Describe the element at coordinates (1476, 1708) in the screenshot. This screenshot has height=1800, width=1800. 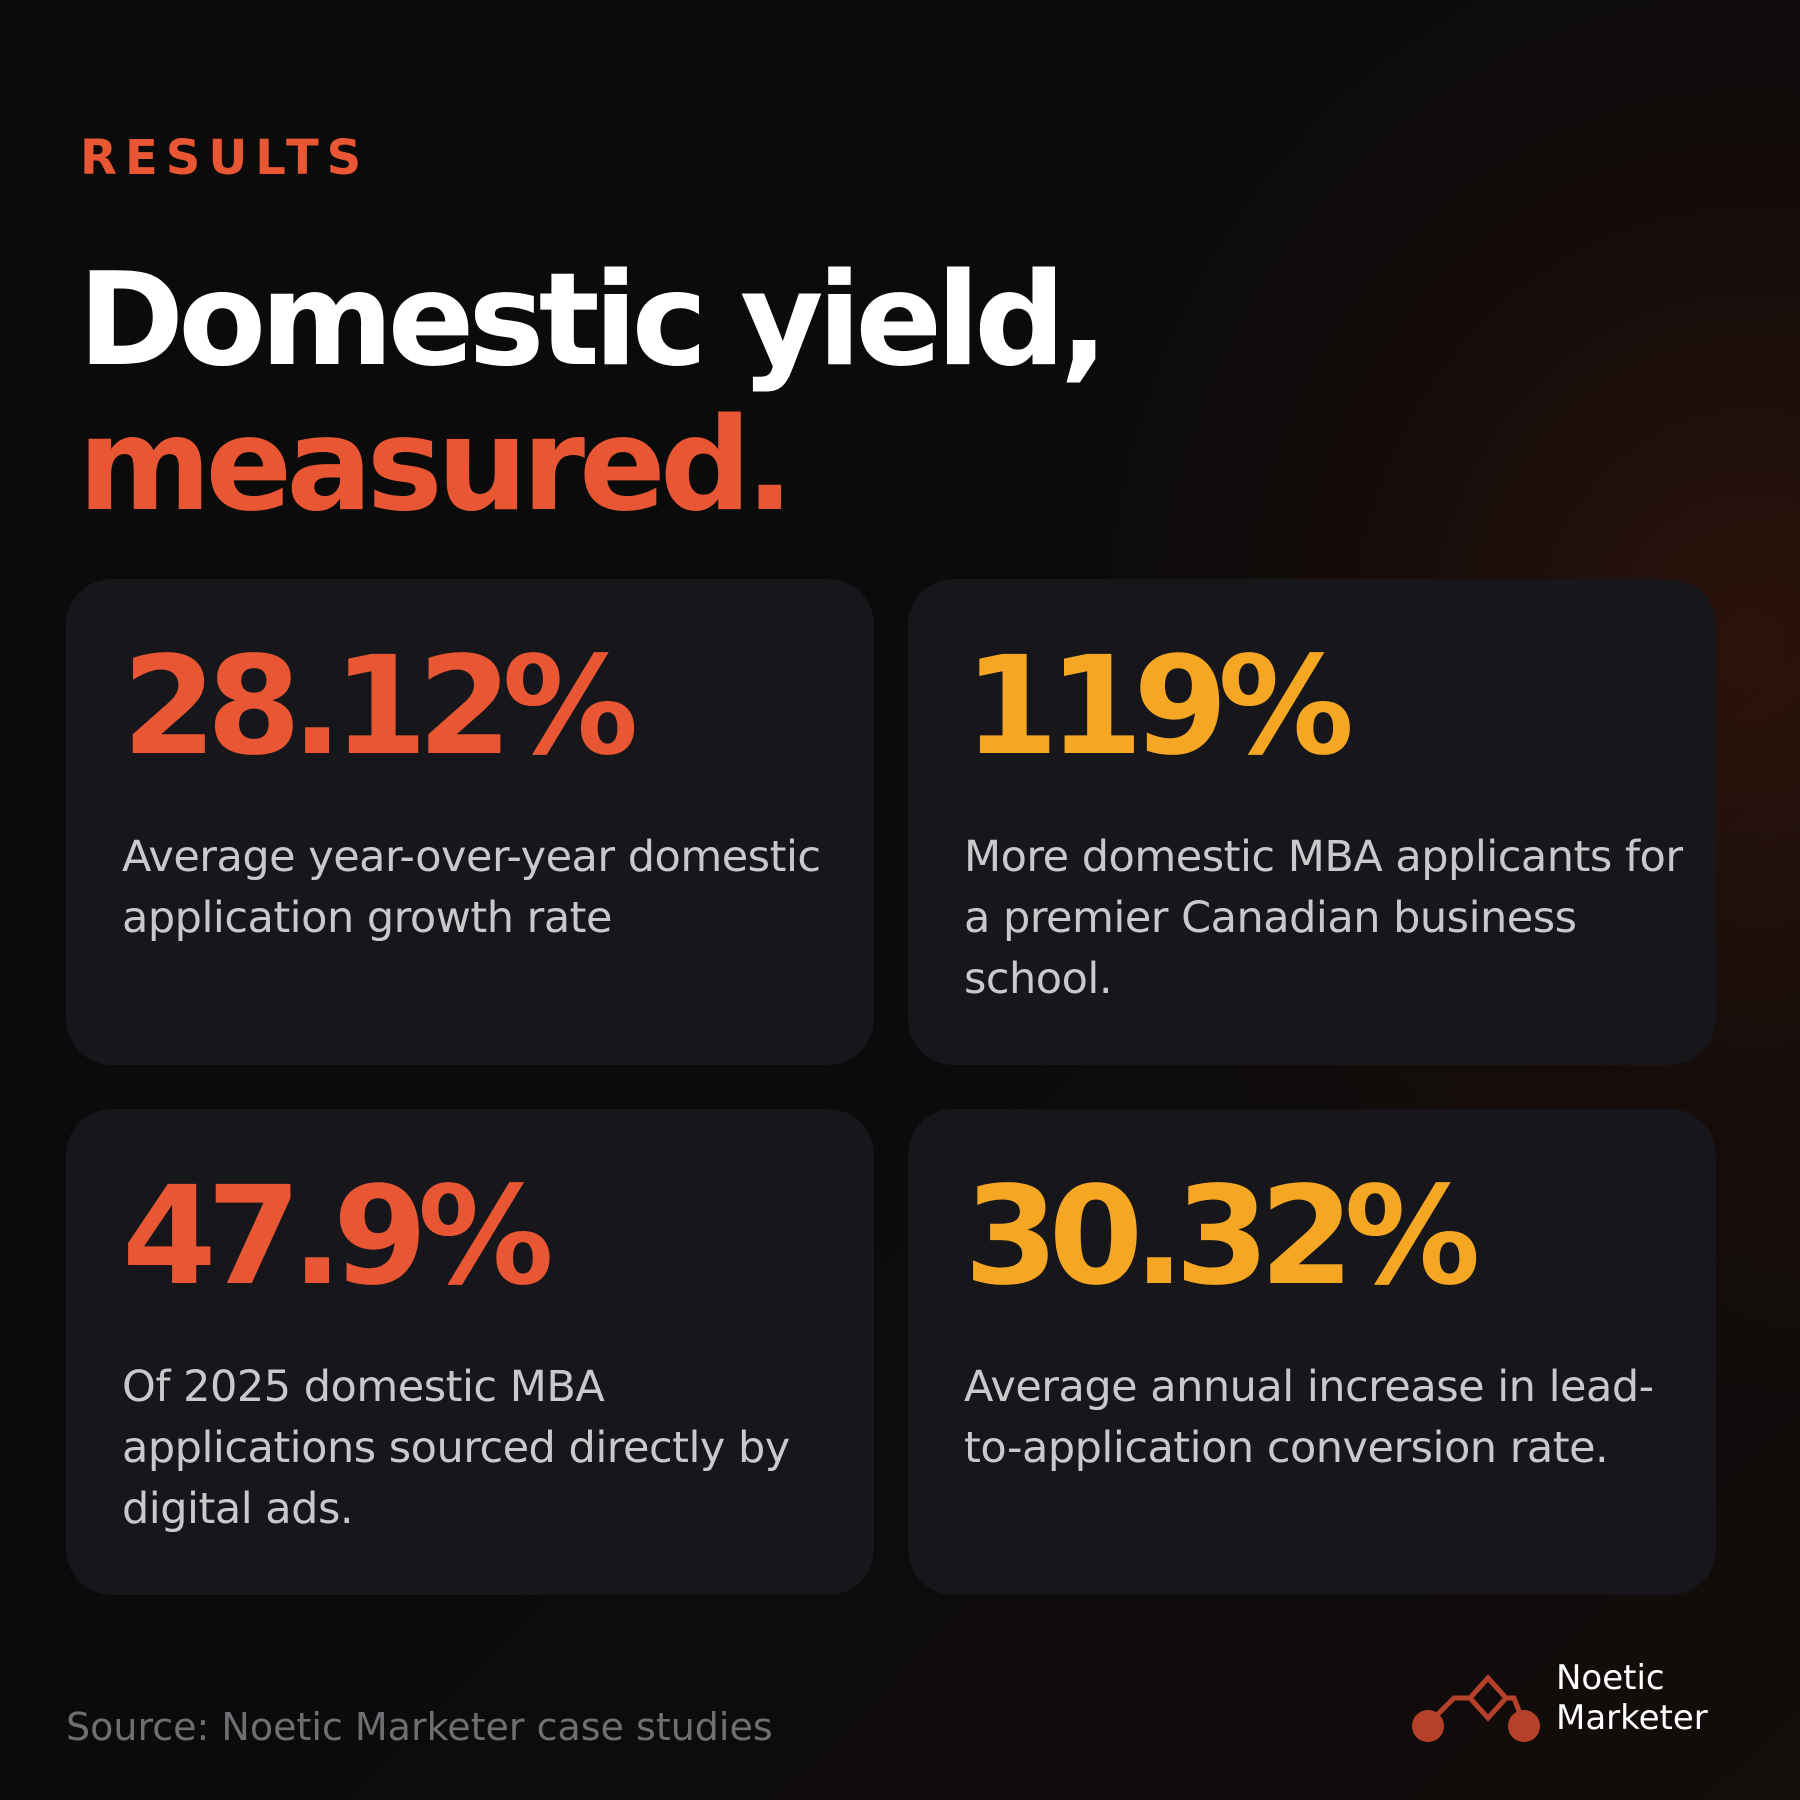
I see `nodes-diamond-icon` at that location.